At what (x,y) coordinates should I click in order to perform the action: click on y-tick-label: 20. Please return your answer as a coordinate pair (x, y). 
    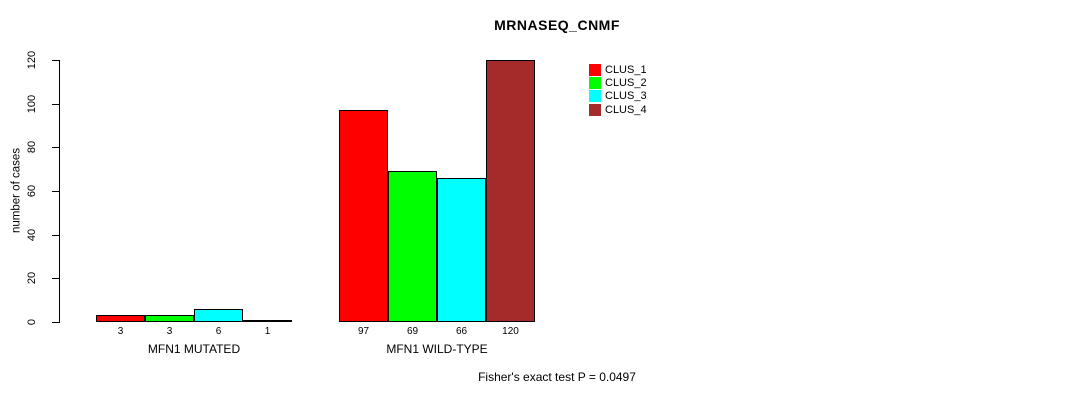
    Looking at the image, I should click on (32, 278).